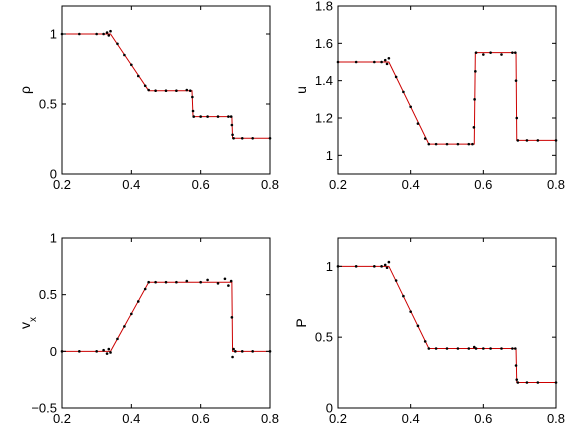 The height and width of the screenshot is (425, 567). I want to click on y-tick-label: −0.5, so click(44, 408).